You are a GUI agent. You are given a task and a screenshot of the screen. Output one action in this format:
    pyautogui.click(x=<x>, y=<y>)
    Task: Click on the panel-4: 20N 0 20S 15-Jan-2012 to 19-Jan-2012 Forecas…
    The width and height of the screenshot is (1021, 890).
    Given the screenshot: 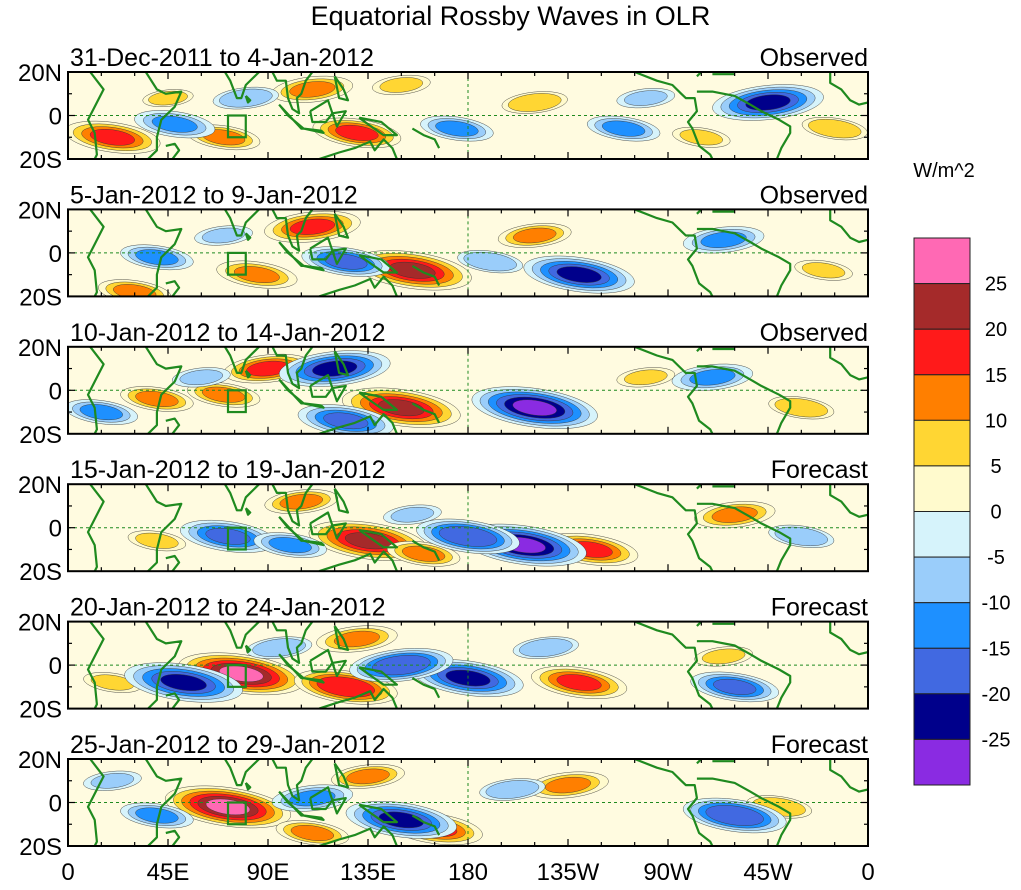 What is the action you would take?
    pyautogui.click(x=443, y=521)
    